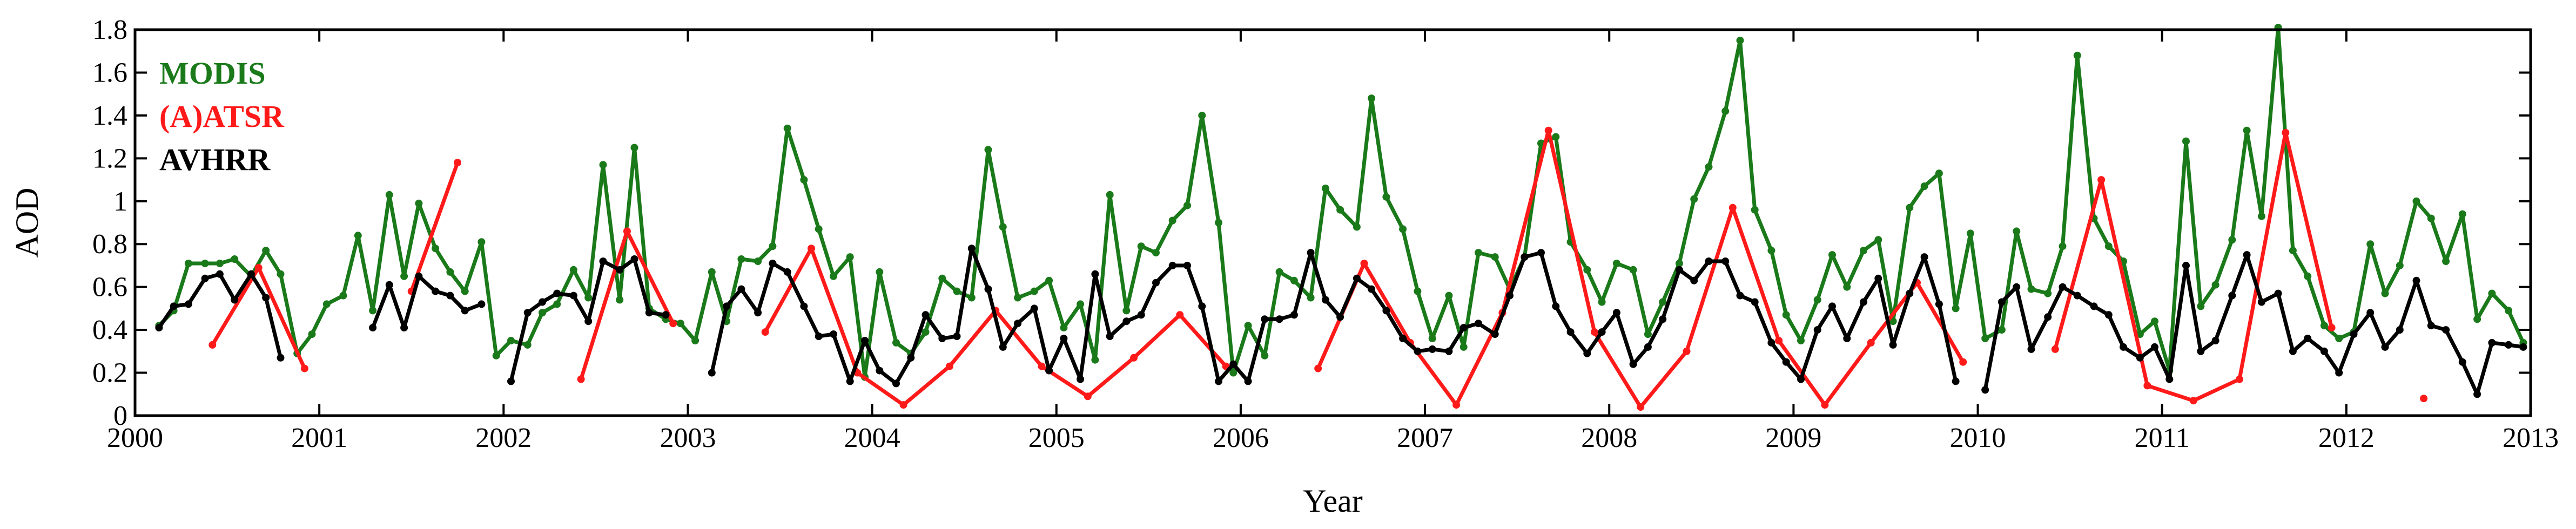 The height and width of the screenshot is (529, 2576). What do you see at coordinates (688, 438) in the screenshot?
I see `x-tick-label: 2003` at bounding box center [688, 438].